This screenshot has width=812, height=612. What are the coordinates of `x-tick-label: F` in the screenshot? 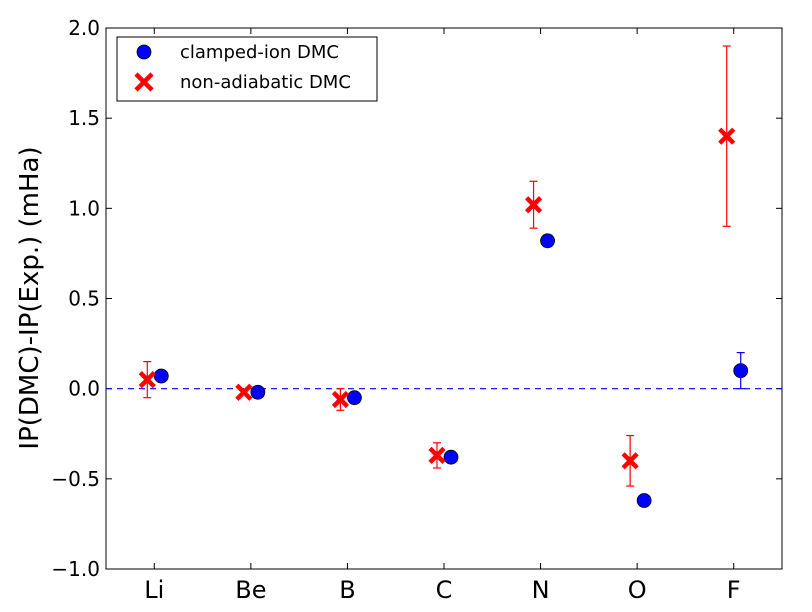 It's located at (734, 590).